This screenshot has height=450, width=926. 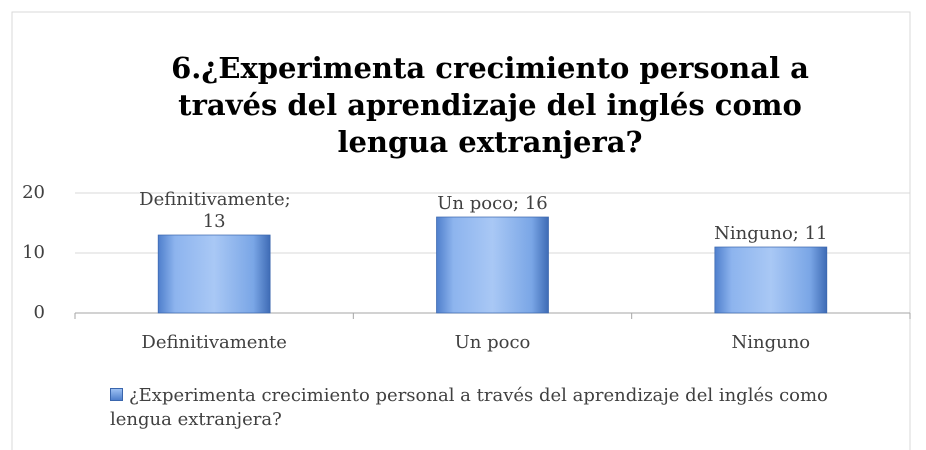 I want to click on x-tick-label: Ninguno, so click(x=771, y=342).